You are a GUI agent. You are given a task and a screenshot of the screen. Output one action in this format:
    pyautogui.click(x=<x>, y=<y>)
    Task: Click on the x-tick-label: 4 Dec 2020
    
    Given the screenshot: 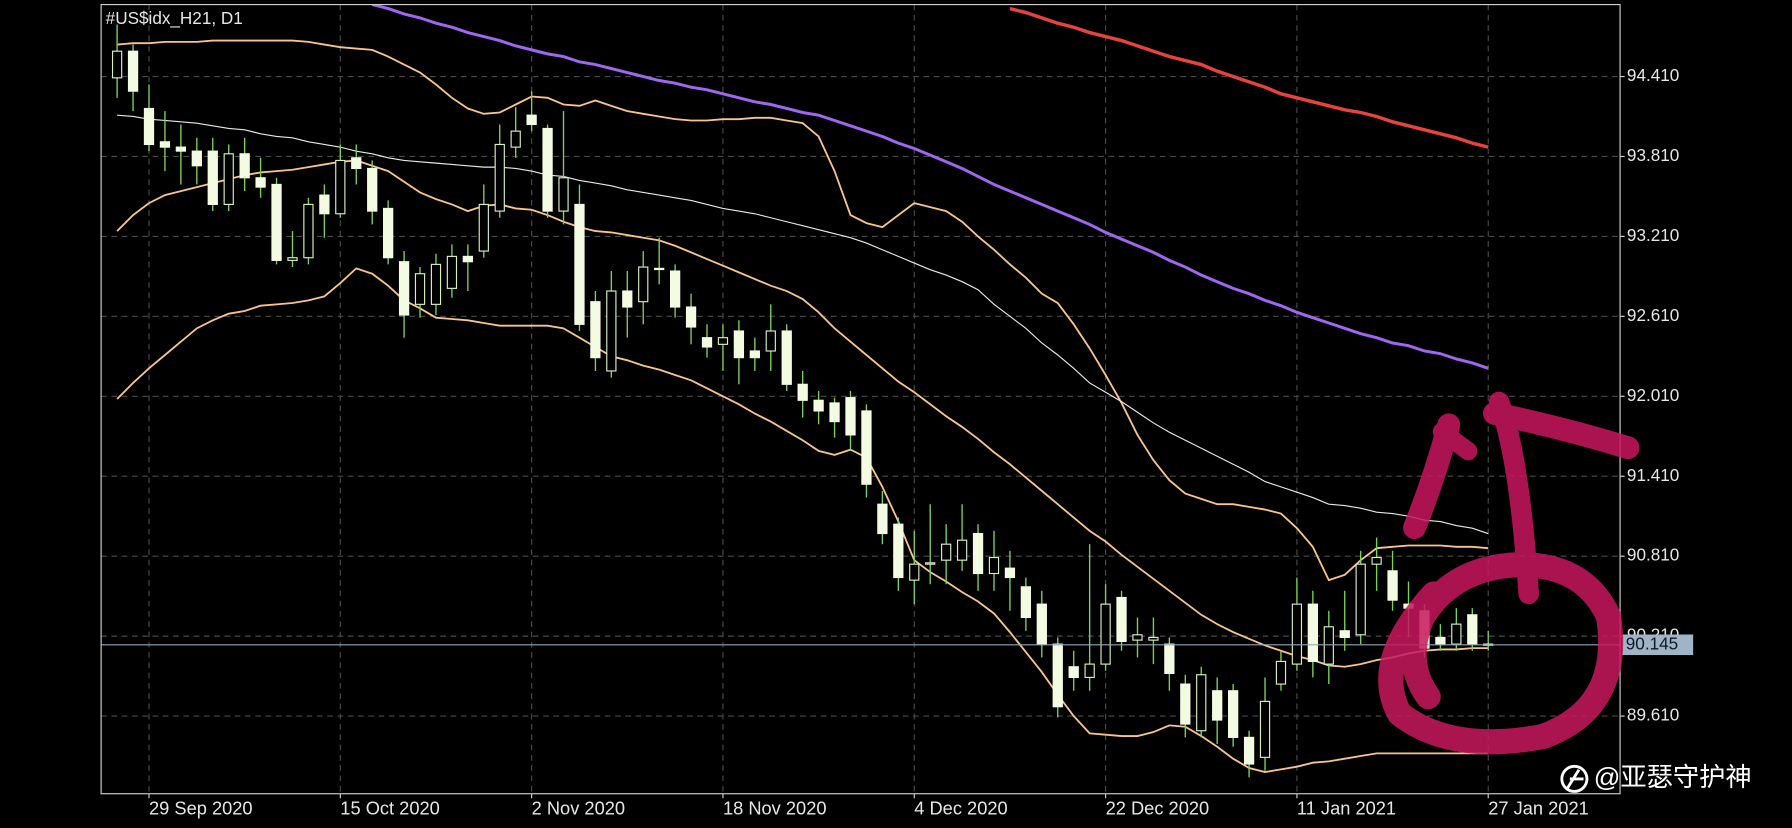 What is the action you would take?
    pyautogui.click(x=960, y=808)
    